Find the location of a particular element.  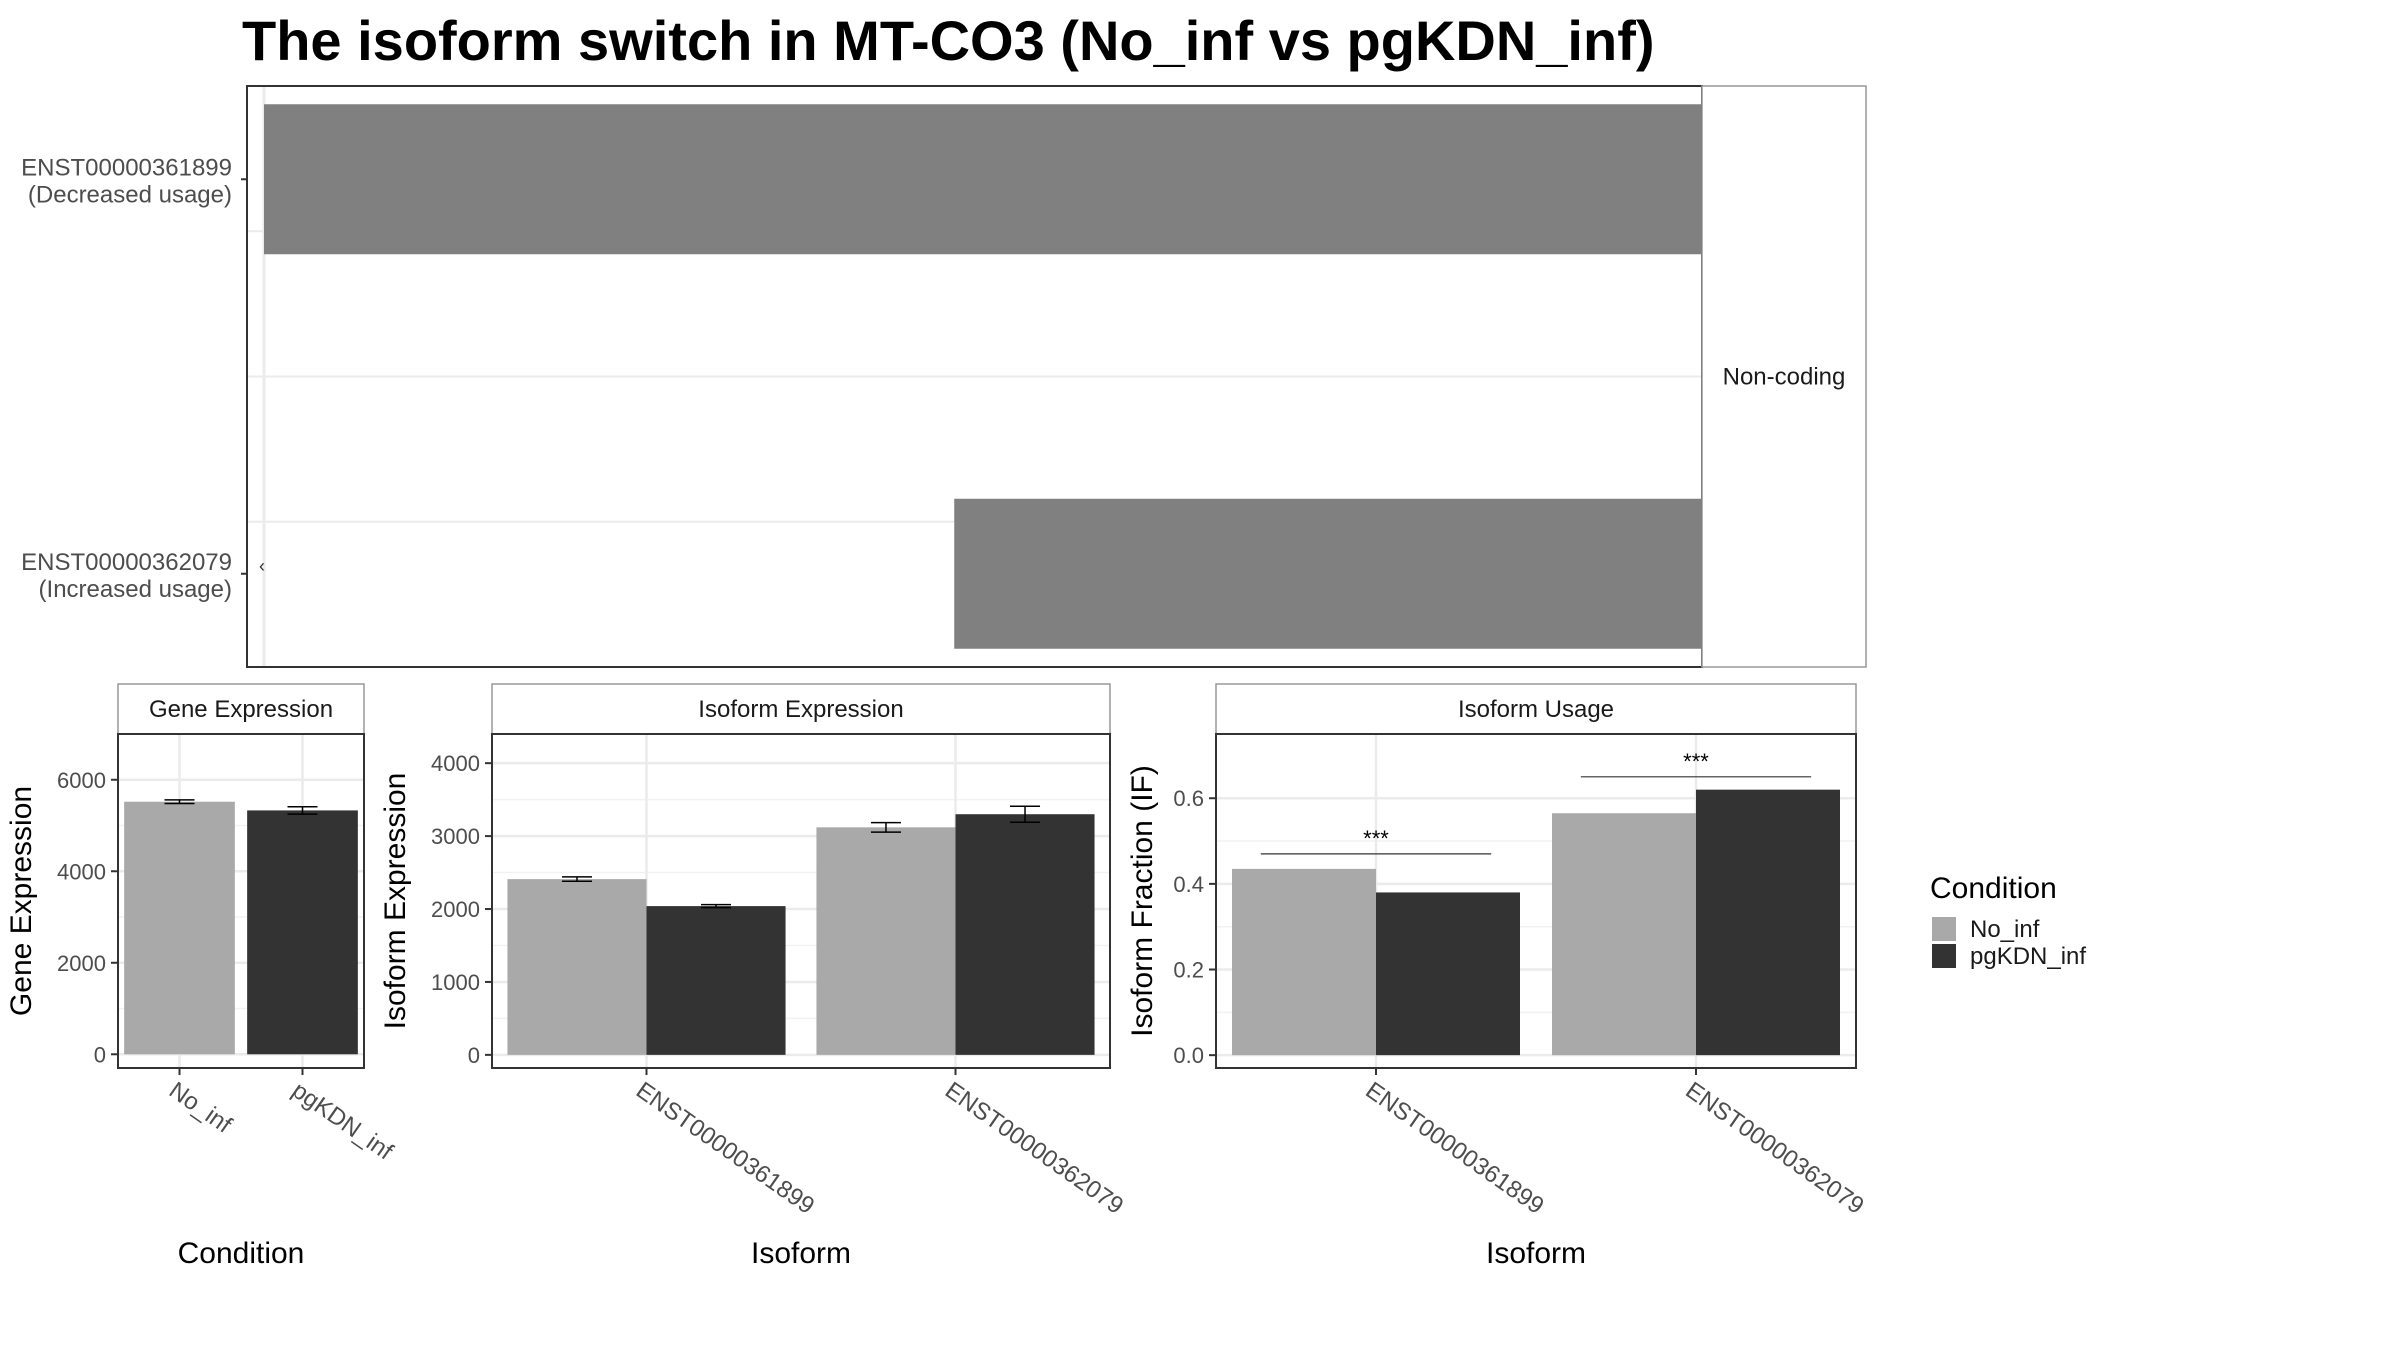

x-axis-title: Condition is located at coordinates (241, 1253).